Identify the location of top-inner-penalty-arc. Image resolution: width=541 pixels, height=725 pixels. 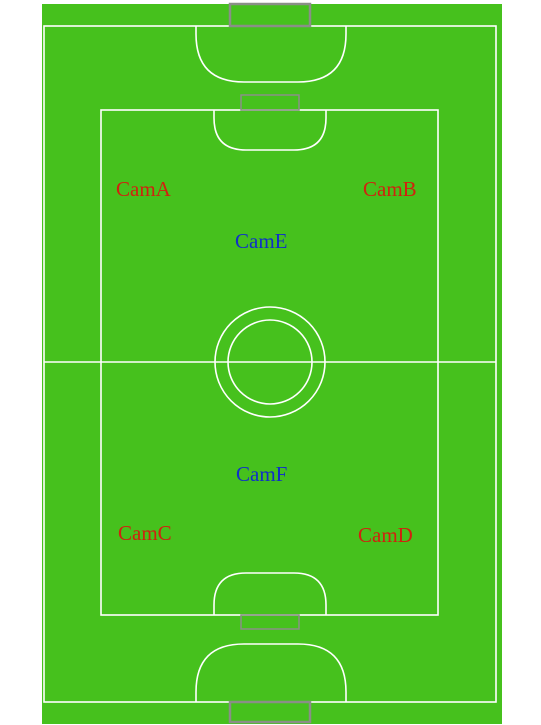
(270, 130).